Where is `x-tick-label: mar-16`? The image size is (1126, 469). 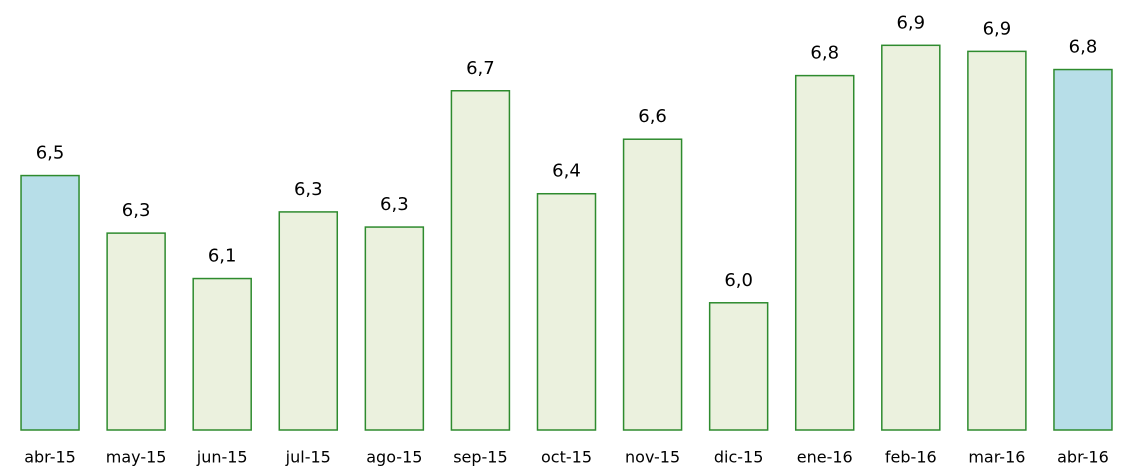
x-tick-label: mar-16 is located at coordinates (996, 457).